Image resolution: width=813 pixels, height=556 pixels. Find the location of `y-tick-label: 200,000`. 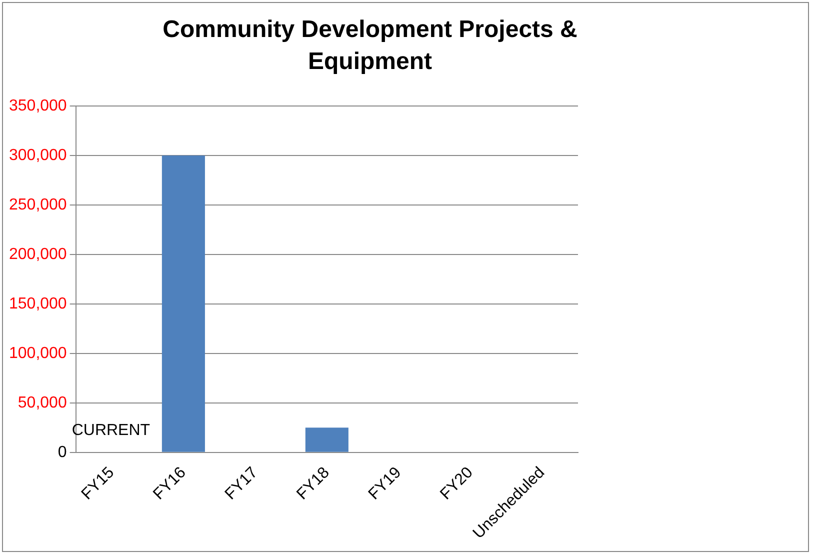

y-tick-label: 200,000 is located at coordinates (37, 254).